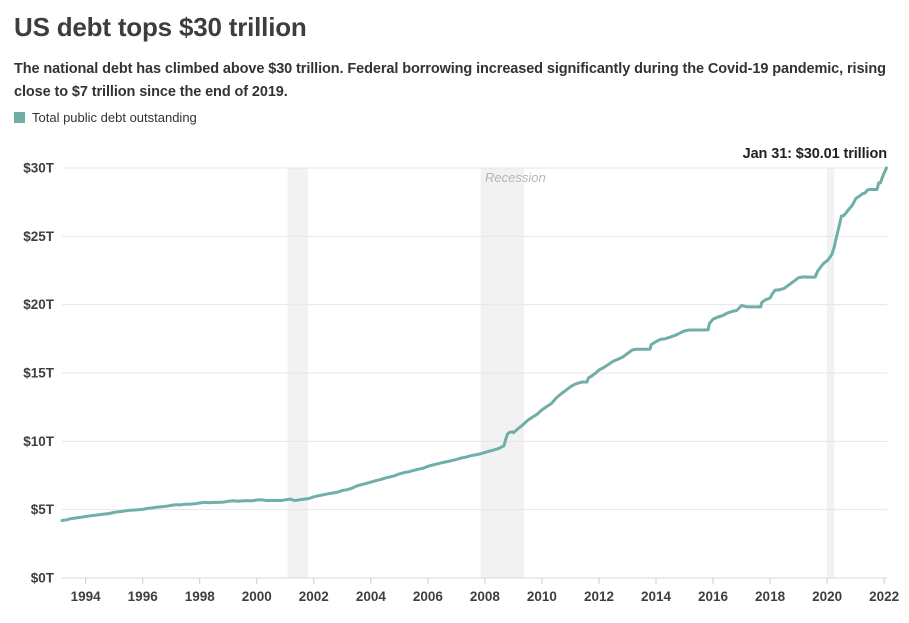 The width and height of the screenshot is (909, 623). I want to click on legend-label: Total public debt outstanding, so click(114, 117).